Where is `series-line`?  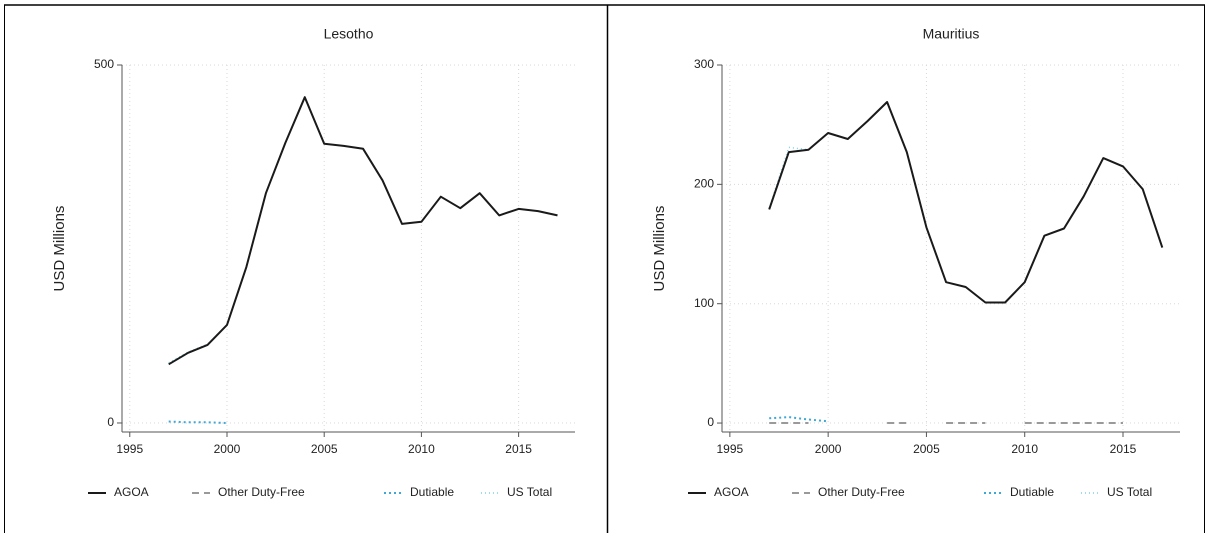
series-line is located at coordinates (966, 202).